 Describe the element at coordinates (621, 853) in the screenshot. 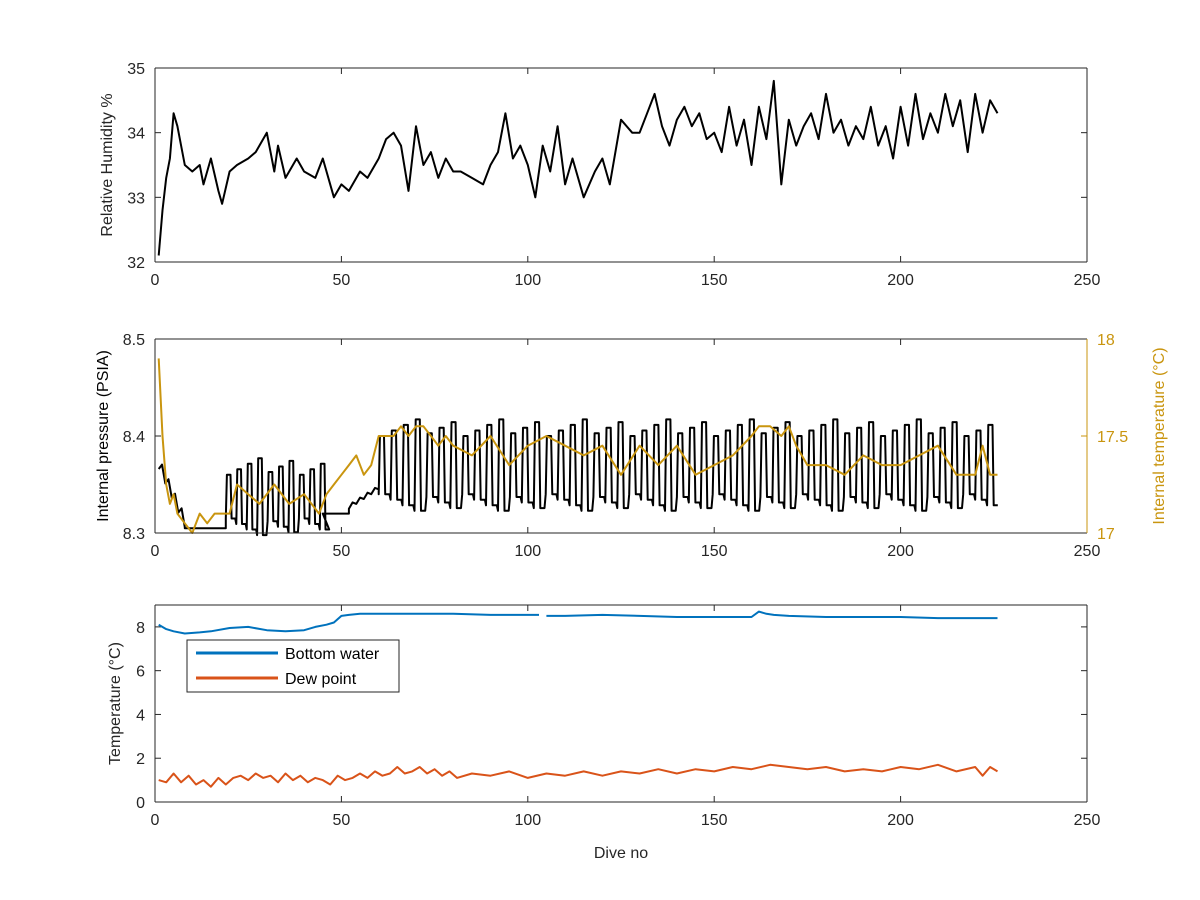

I see `x-axis-label: Dive no` at that location.